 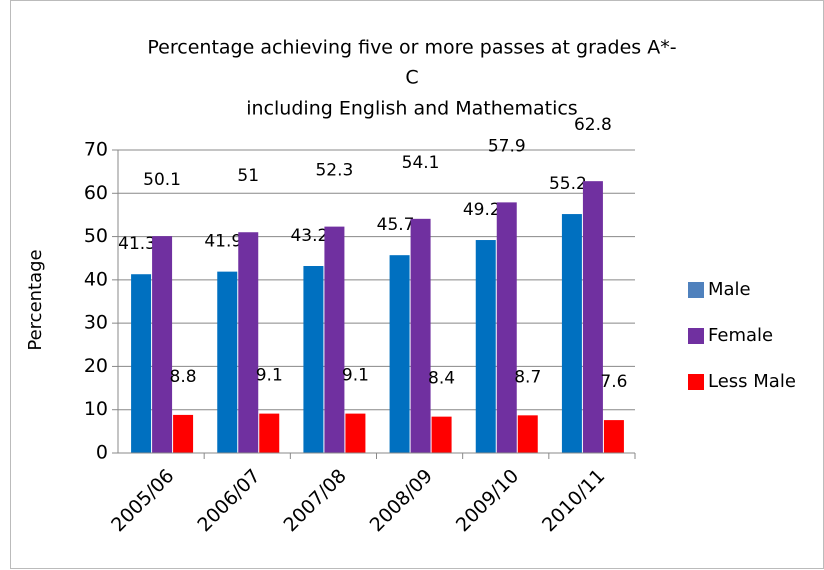 I want to click on y-tick-label: 40, so click(x=96, y=279).